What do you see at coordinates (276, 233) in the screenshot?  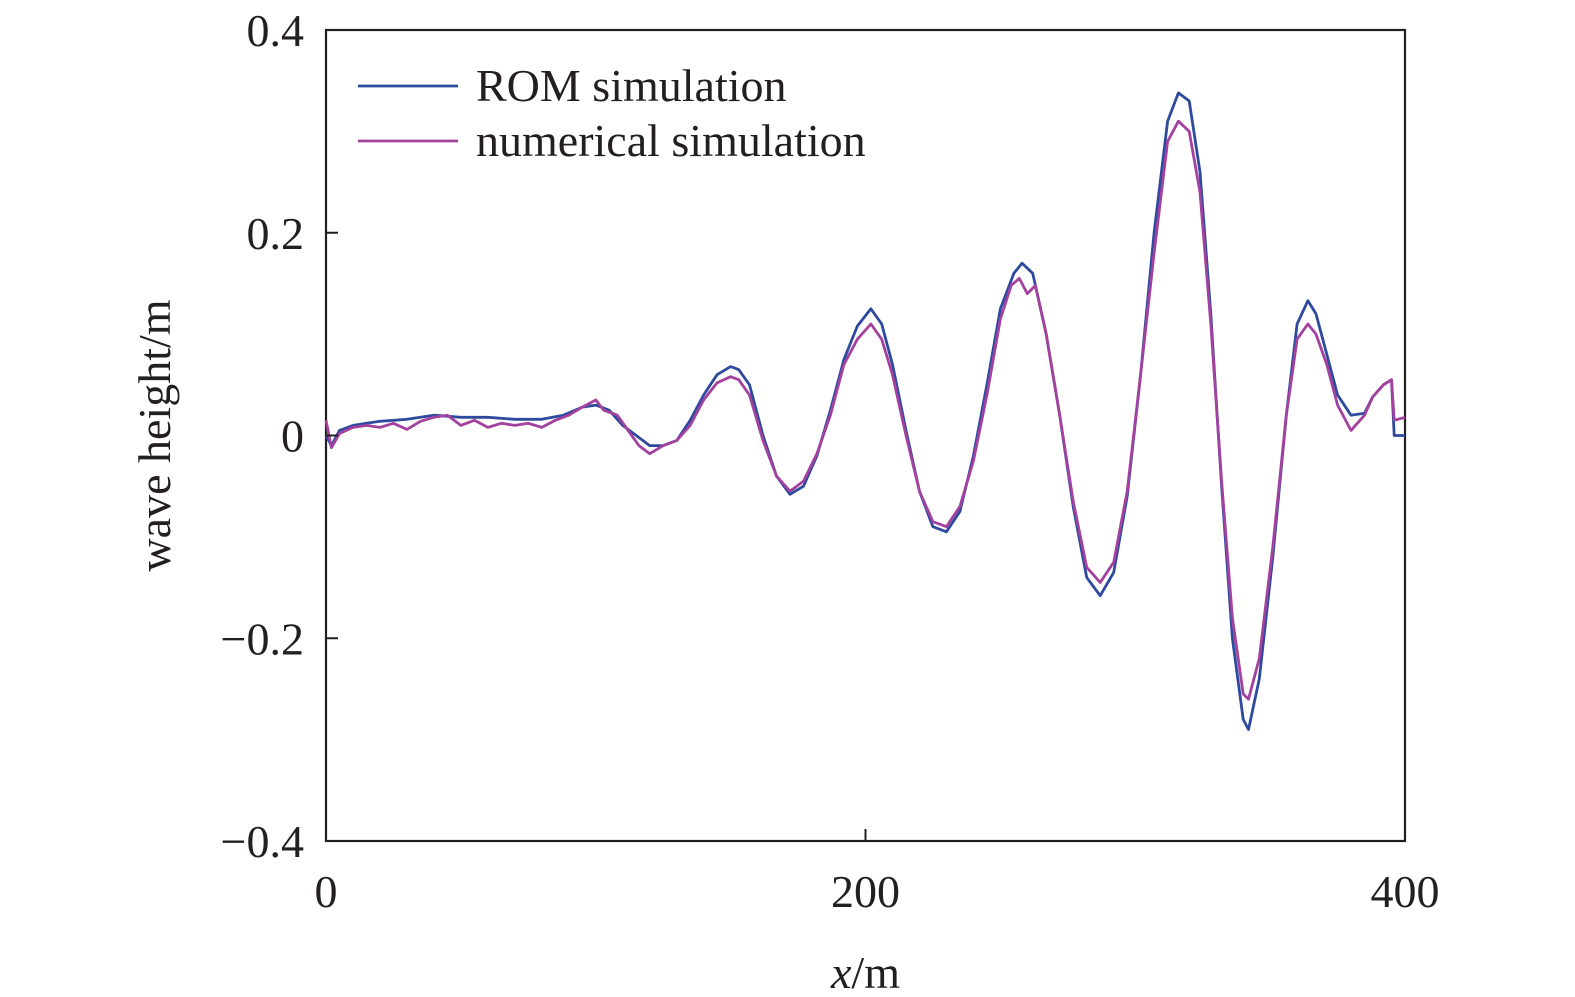 I see `y-tick-label: 0.2` at bounding box center [276, 233].